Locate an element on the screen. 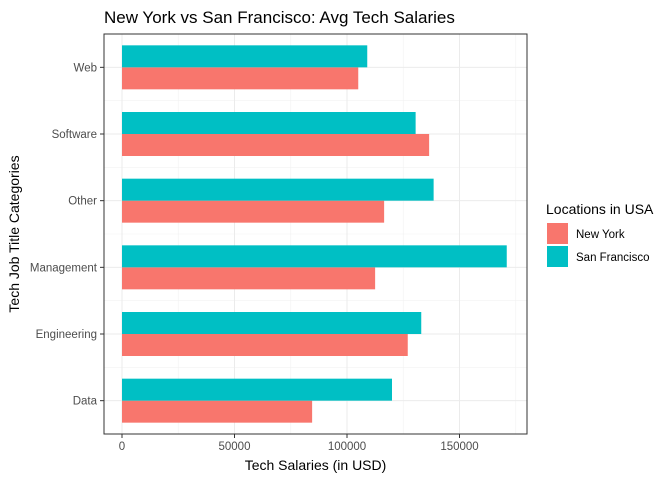  bar-san-francisco-management is located at coordinates (314, 256).